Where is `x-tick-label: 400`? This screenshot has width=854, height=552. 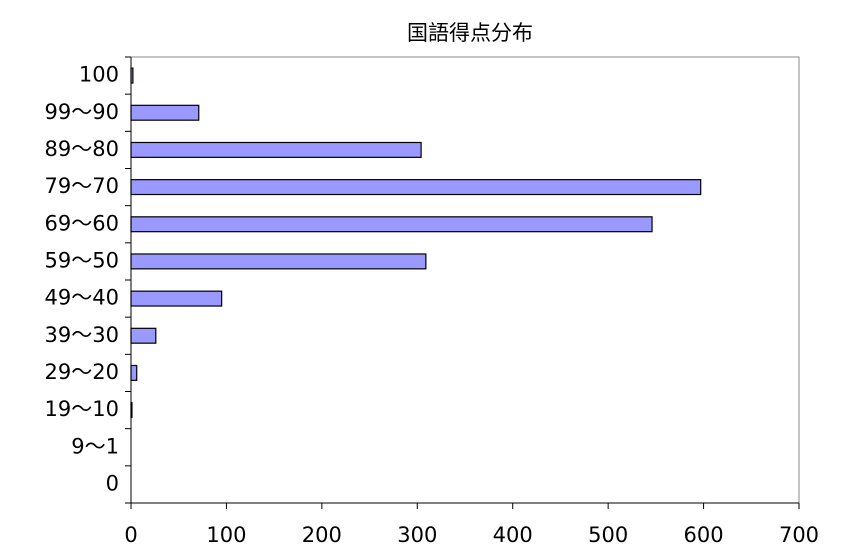
x-tick-label: 400 is located at coordinates (513, 535).